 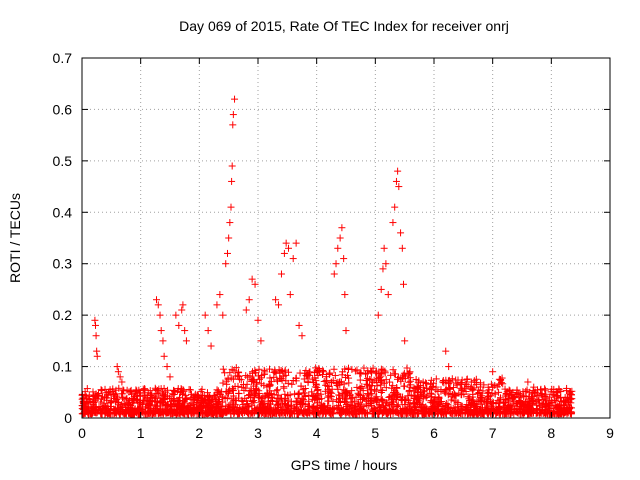 What do you see at coordinates (551, 433) in the screenshot?
I see `x-tick-label: 8` at bounding box center [551, 433].